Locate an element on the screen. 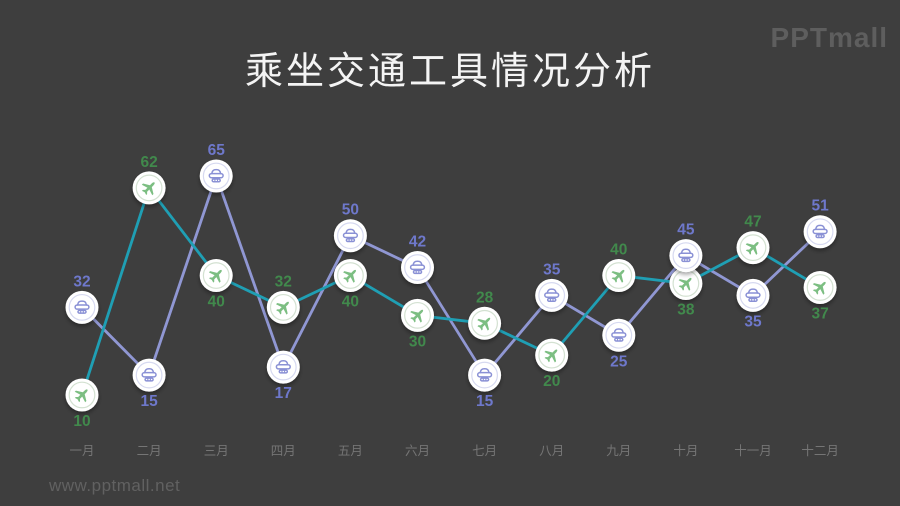 This screenshot has width=900, height=506. car-marker: 45 is located at coordinates (686, 247).